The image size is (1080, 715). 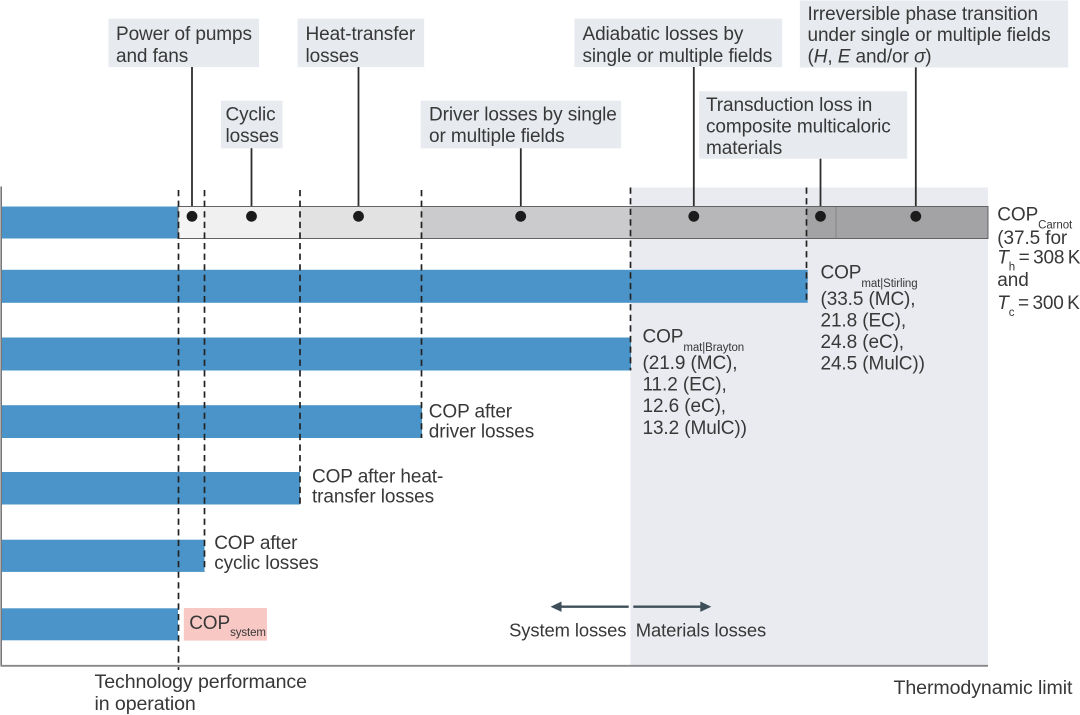 I want to click on svg-text: driver losses, so click(x=481, y=431).